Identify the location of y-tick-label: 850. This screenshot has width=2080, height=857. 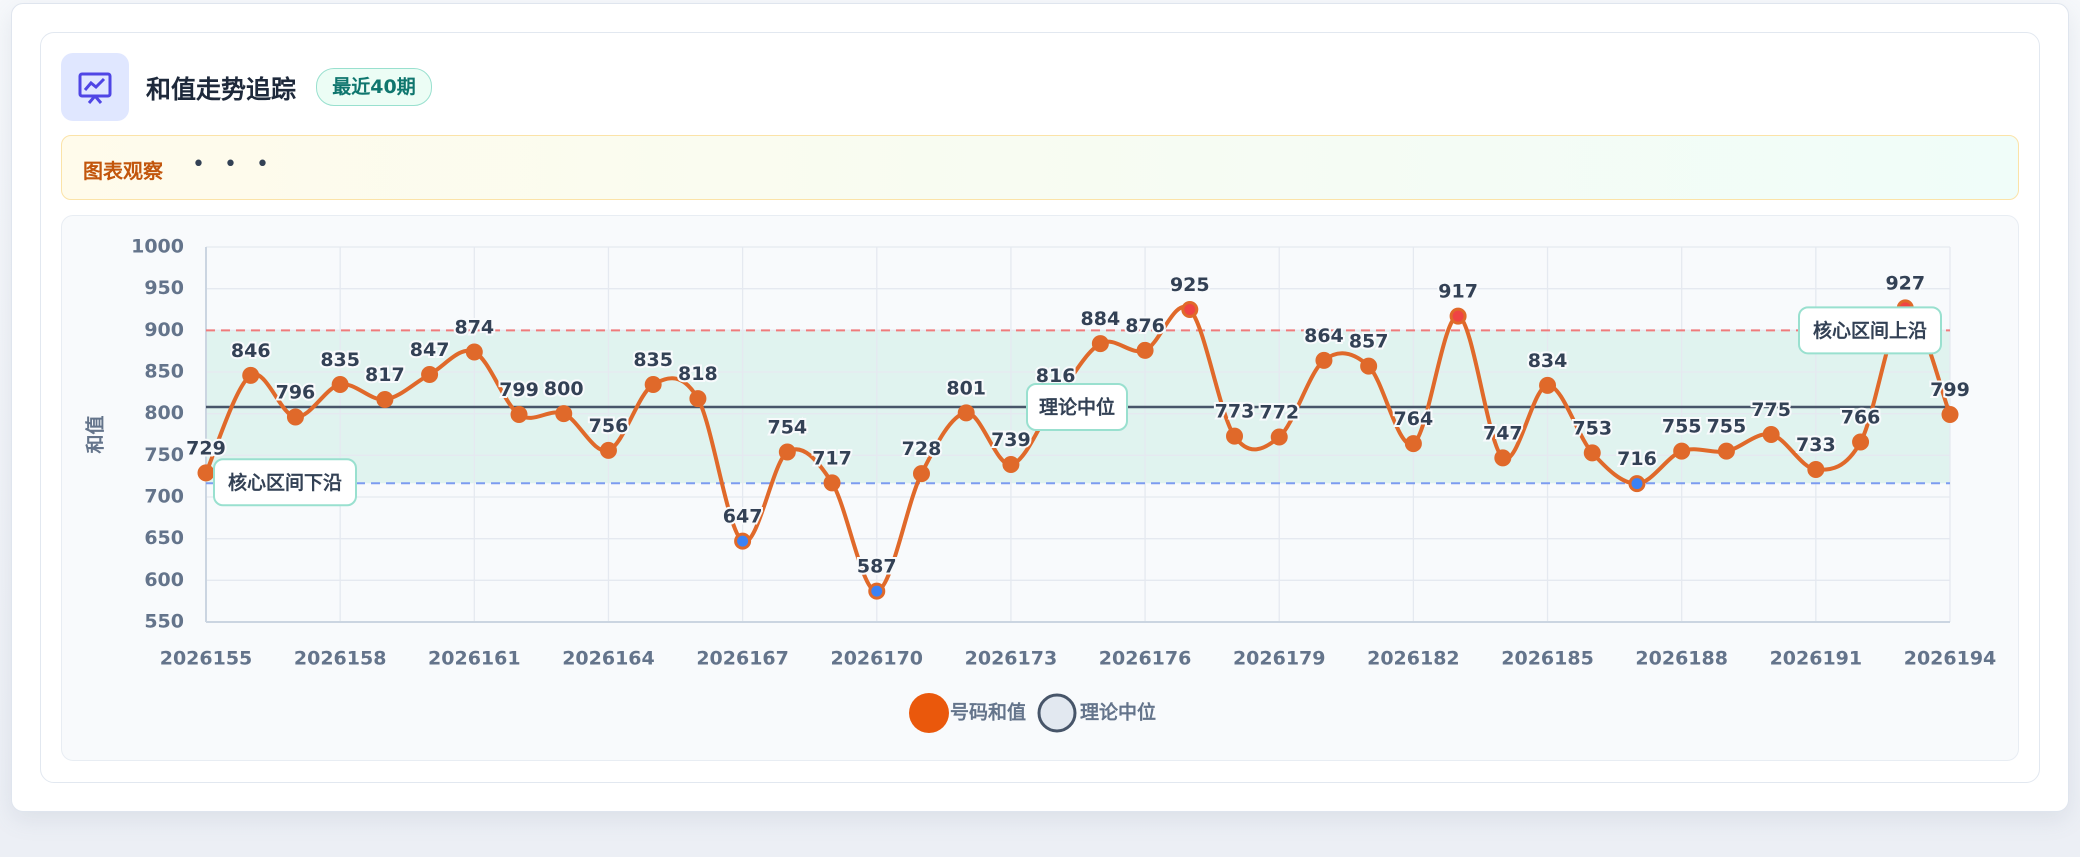
(164, 372).